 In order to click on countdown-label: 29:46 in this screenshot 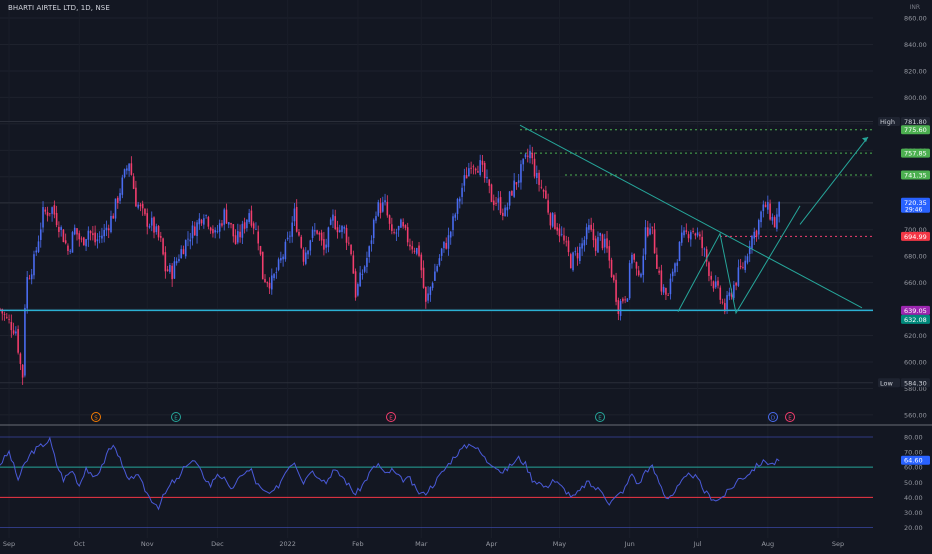, I will do `click(913, 209)`.